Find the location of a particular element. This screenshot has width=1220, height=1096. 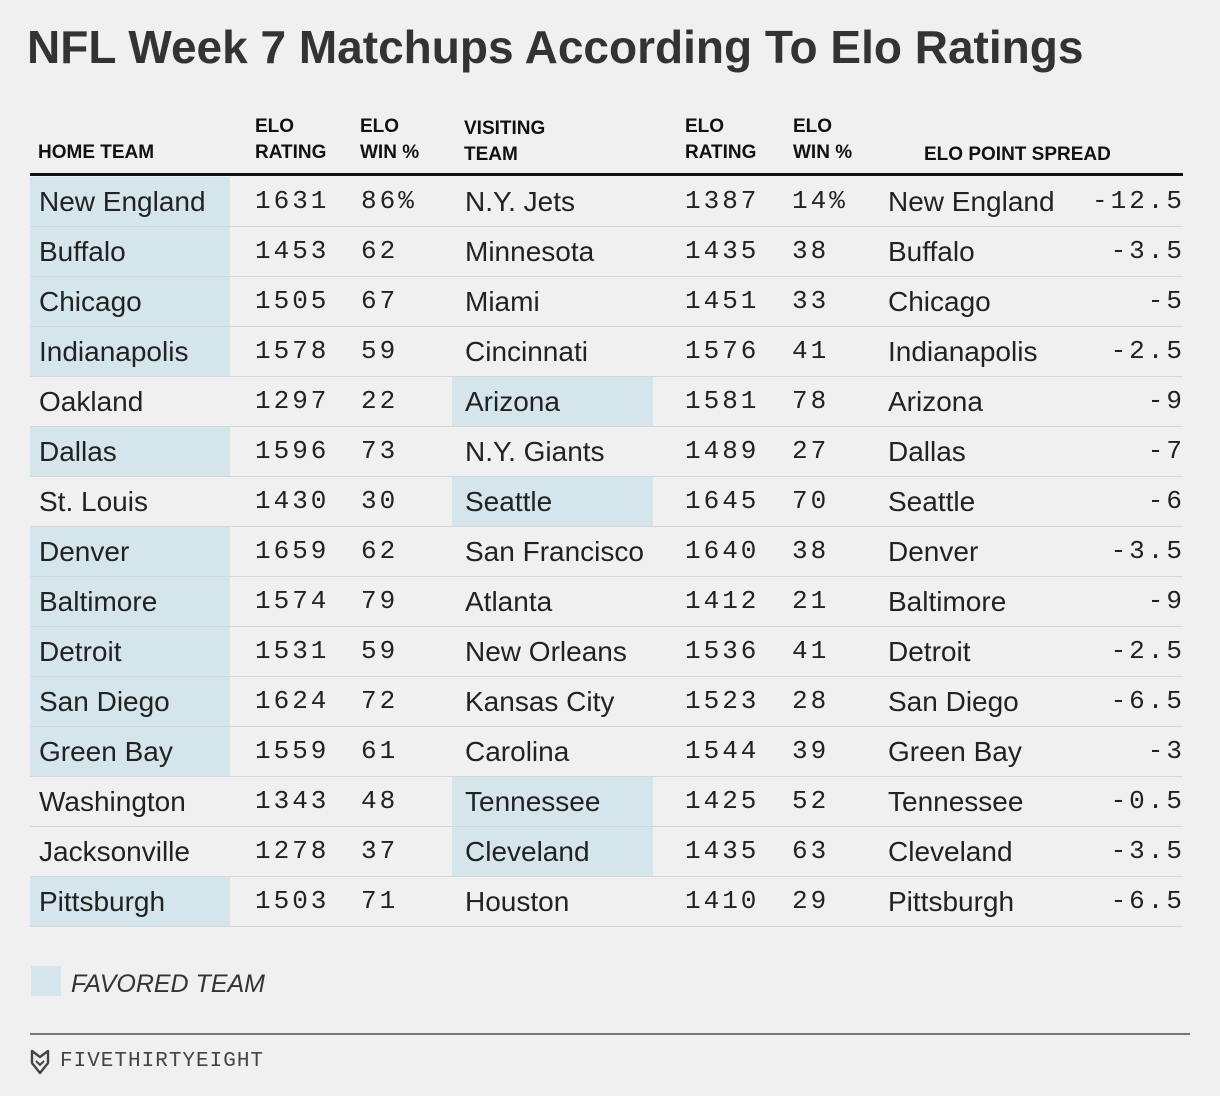

home-rating-cell: 1430 is located at coordinates (292, 501).